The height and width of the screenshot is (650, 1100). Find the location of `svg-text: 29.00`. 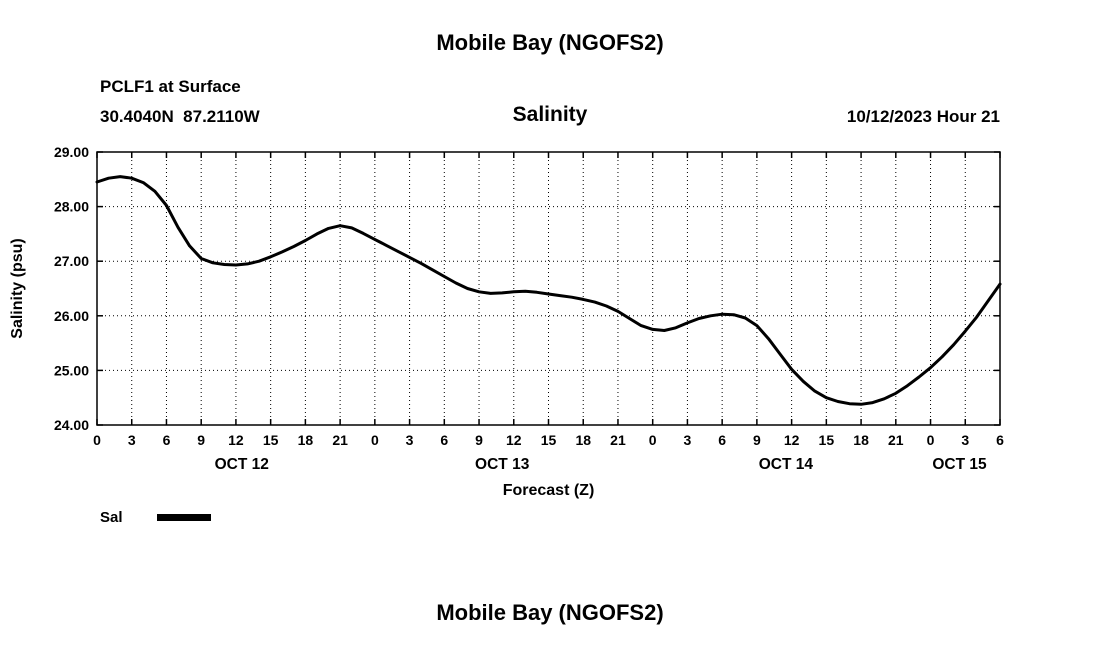

svg-text: 29.00 is located at coordinates (71, 152).